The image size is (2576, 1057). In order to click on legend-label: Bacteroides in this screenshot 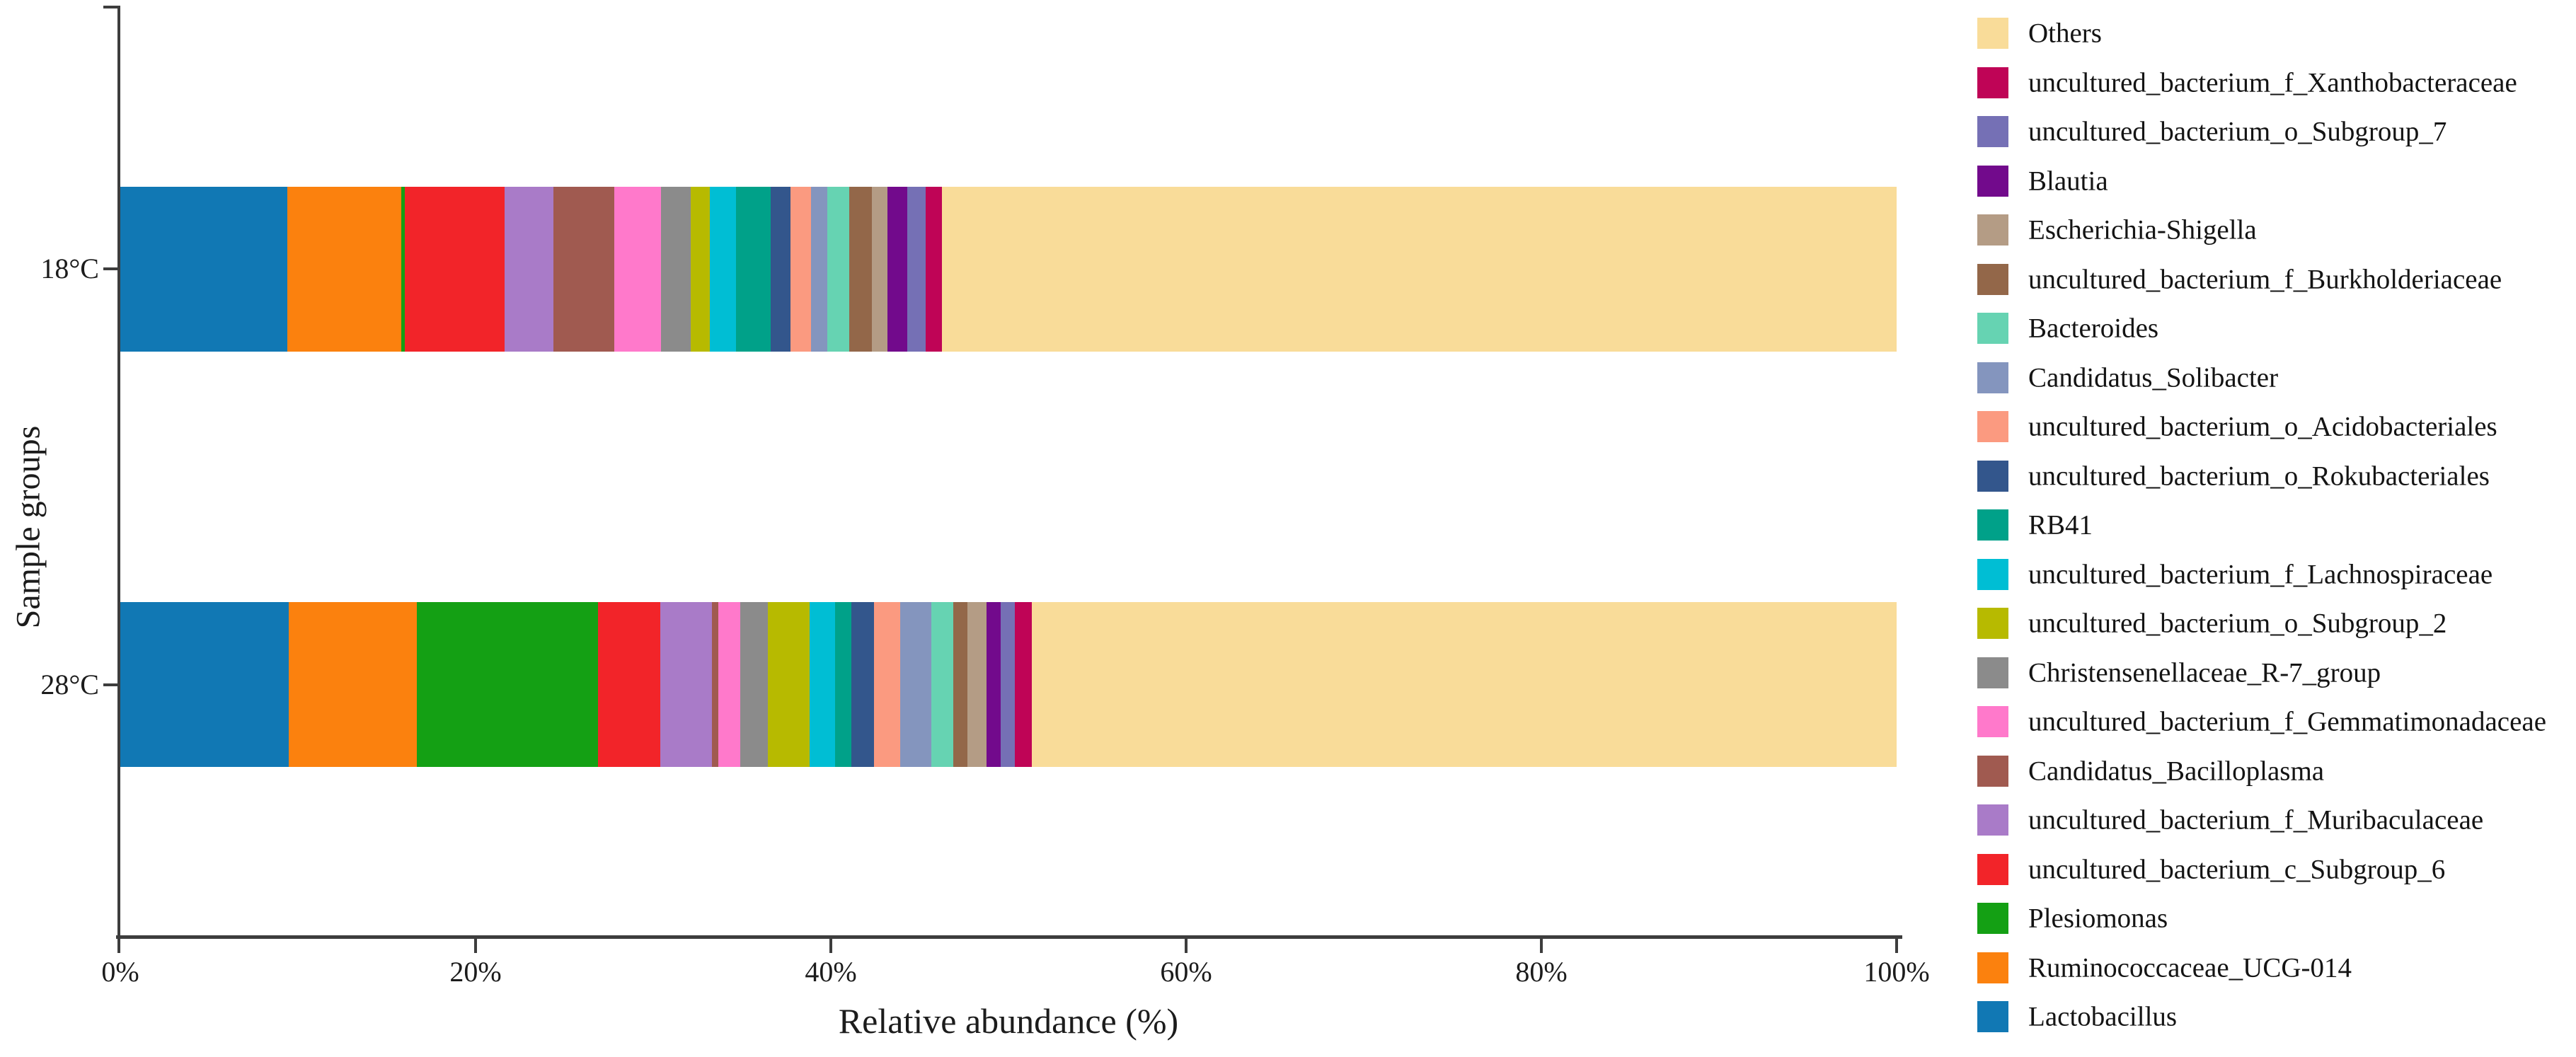, I will do `click(2093, 328)`.